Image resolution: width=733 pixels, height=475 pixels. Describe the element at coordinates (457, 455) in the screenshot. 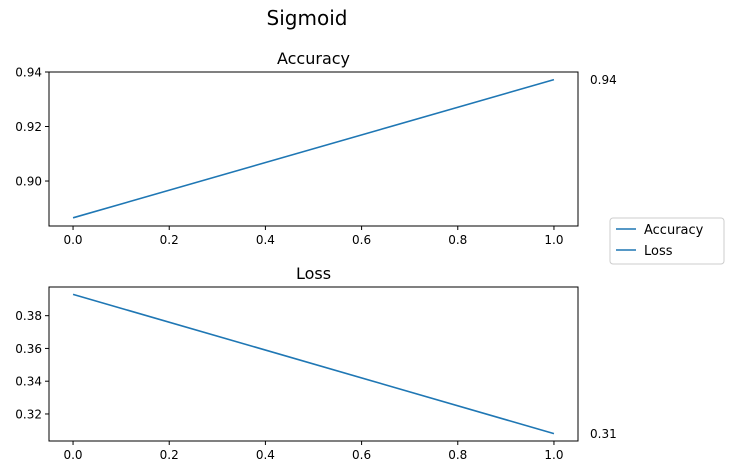

I see `x-tick-label-loss-4: 0.8` at that location.